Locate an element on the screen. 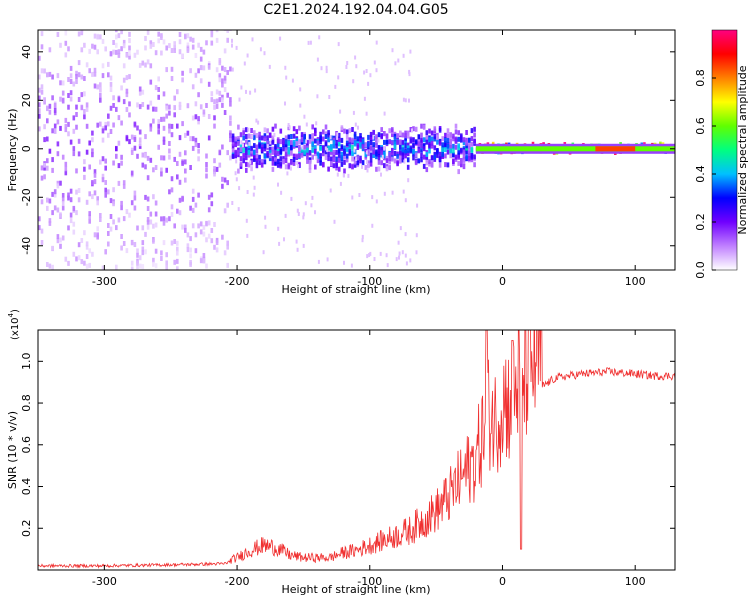  colorbar-gradient is located at coordinates (724, 150).